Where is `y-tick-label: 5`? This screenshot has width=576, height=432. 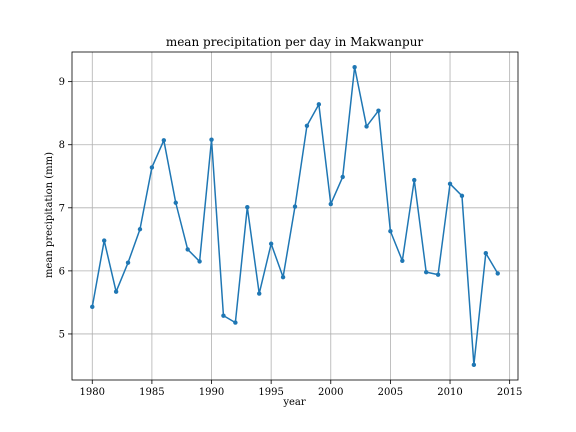
y-tick-label: 5 is located at coordinates (62, 334).